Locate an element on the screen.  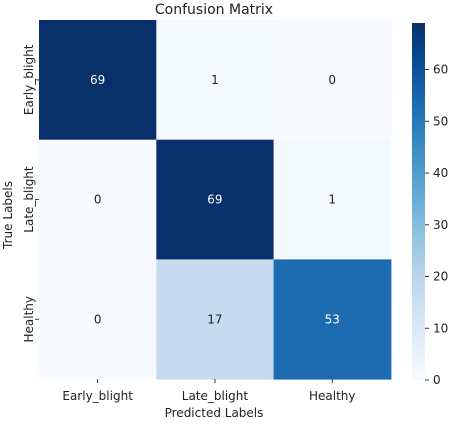
y-axis-ticks: Early_blight Late_blight Healthy is located at coordinates (30, 193).